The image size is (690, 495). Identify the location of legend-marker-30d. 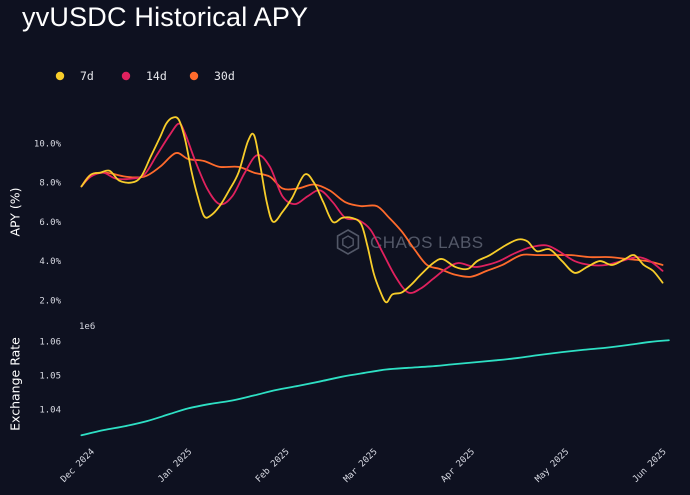
(194, 76).